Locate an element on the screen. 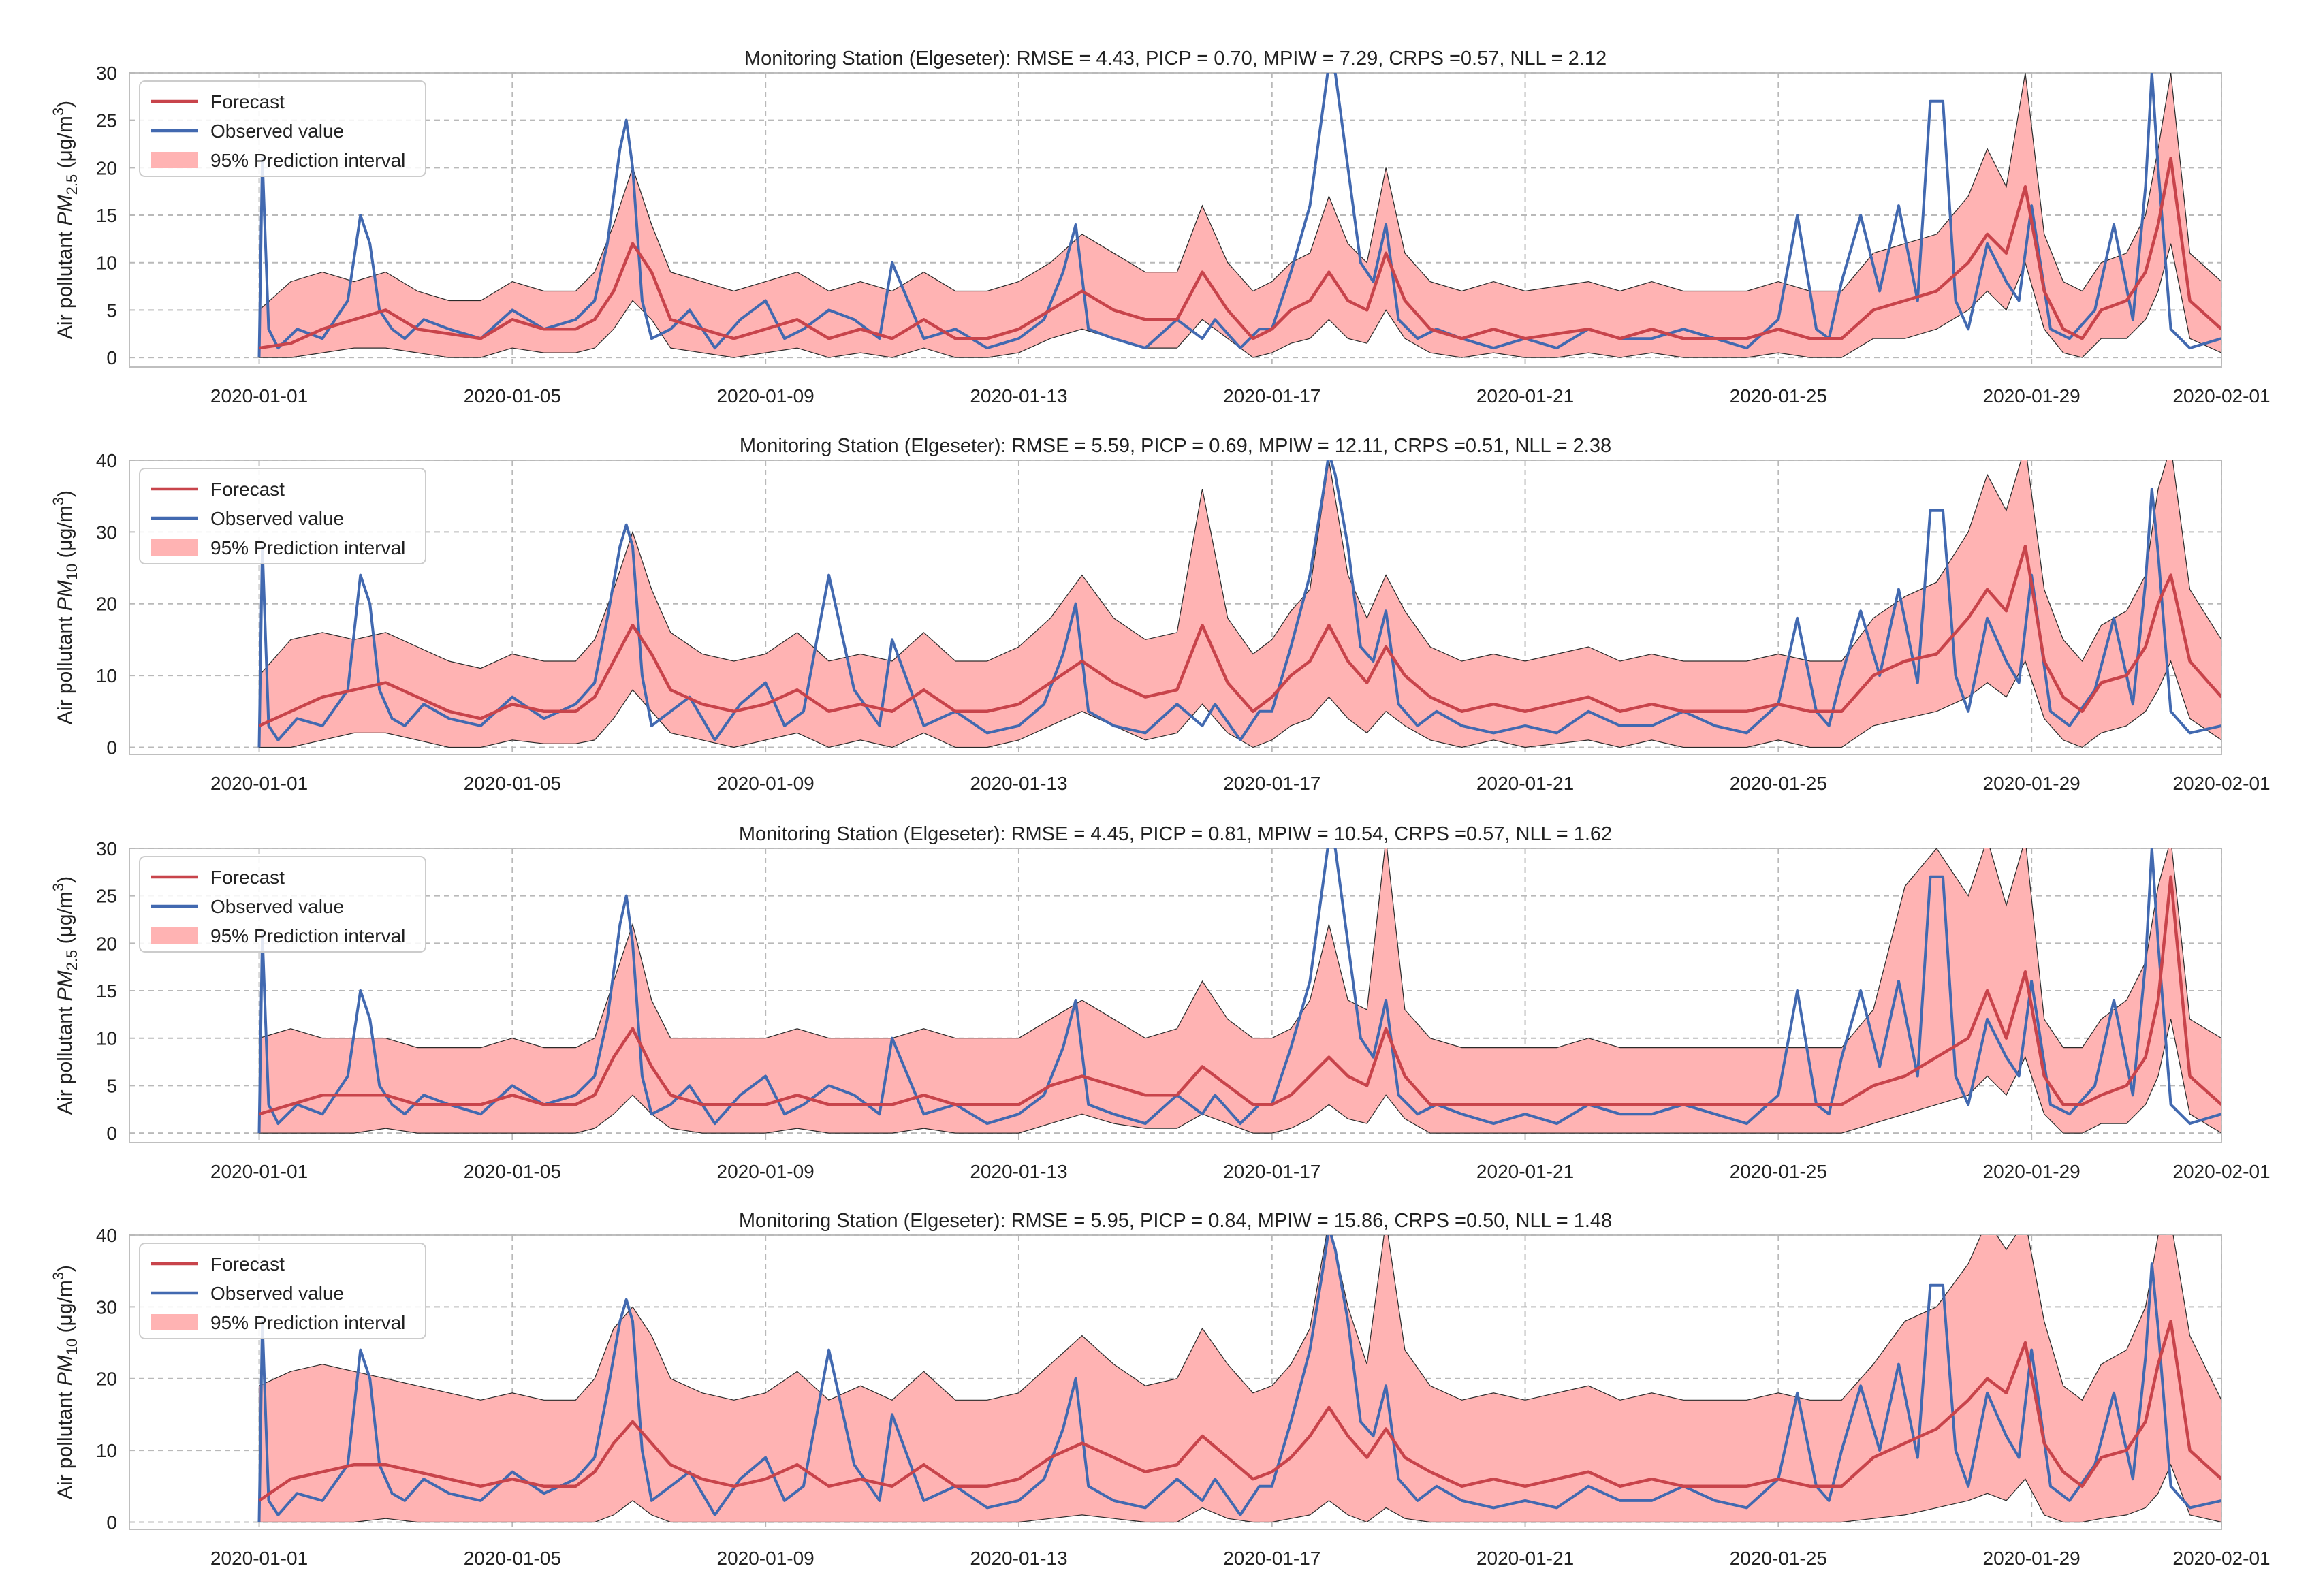  y-tick-label: 25 is located at coordinates (106, 120).